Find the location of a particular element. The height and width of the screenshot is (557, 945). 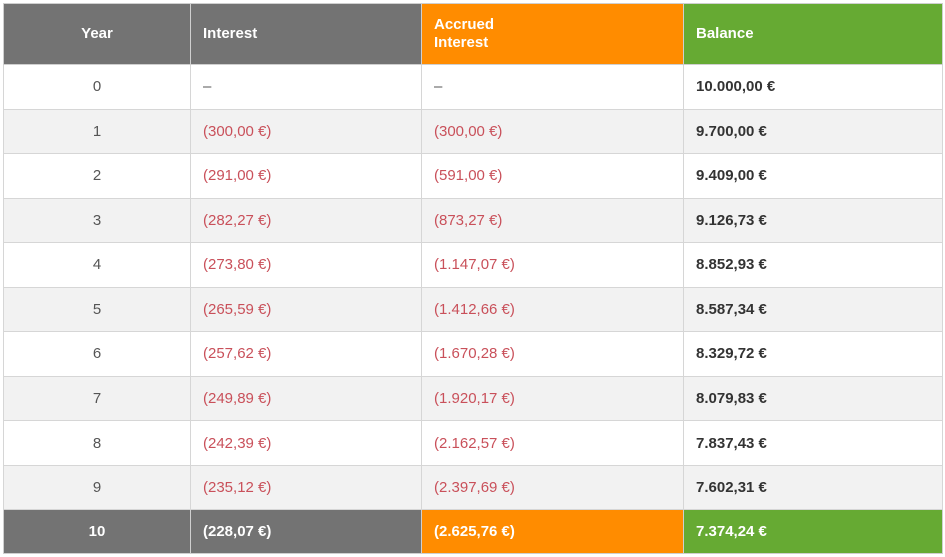

interest-cell: (291,00 €) is located at coordinates (306, 176).